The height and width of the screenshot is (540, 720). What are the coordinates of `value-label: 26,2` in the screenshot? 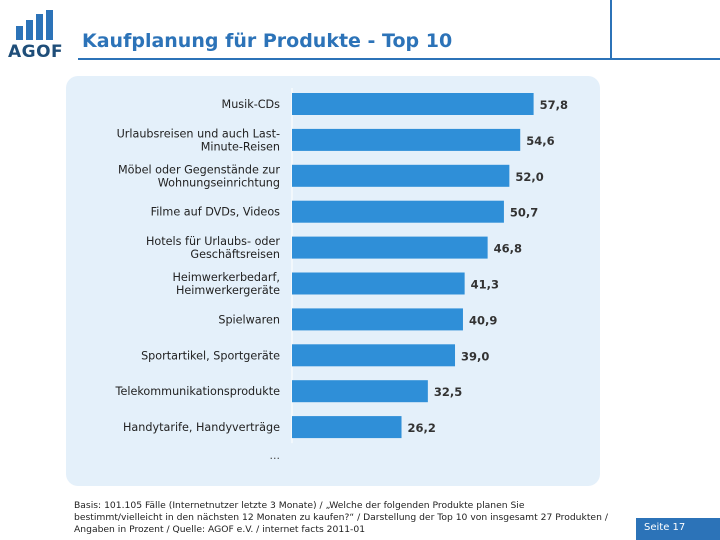 It's located at (422, 428).